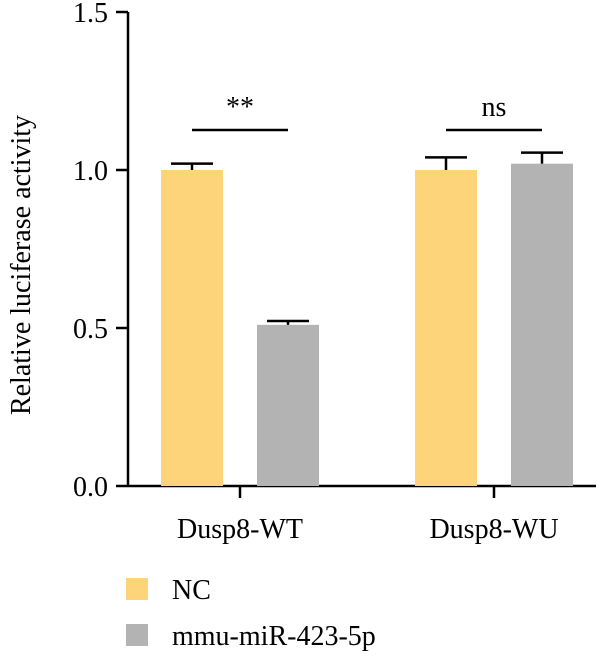 Image resolution: width=600 pixels, height=669 pixels. I want to click on y-tick-label: 1.0, so click(90, 171).